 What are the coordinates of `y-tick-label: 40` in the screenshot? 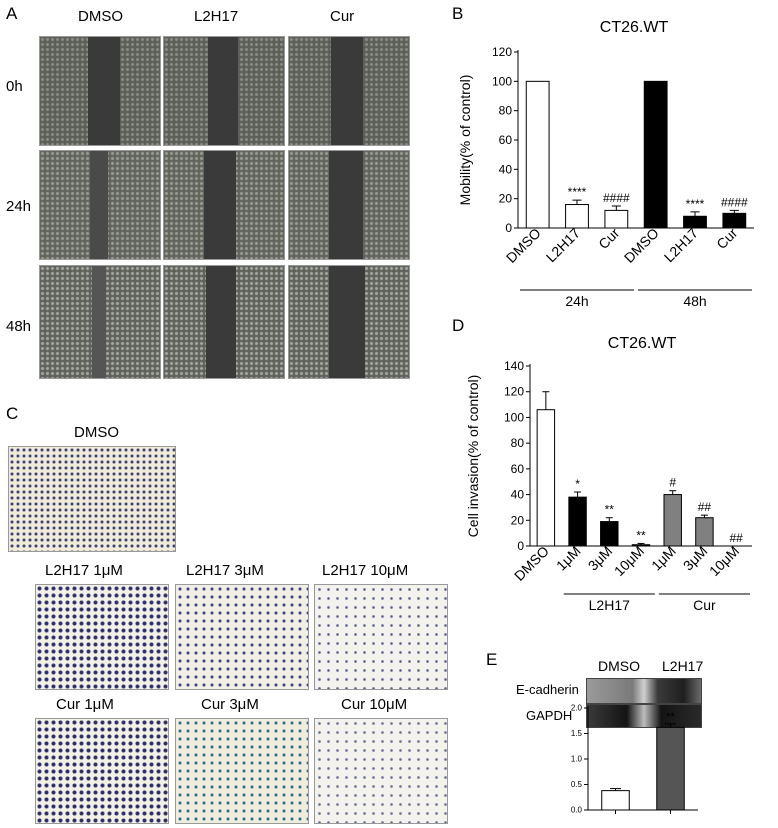 It's located at (518, 495).